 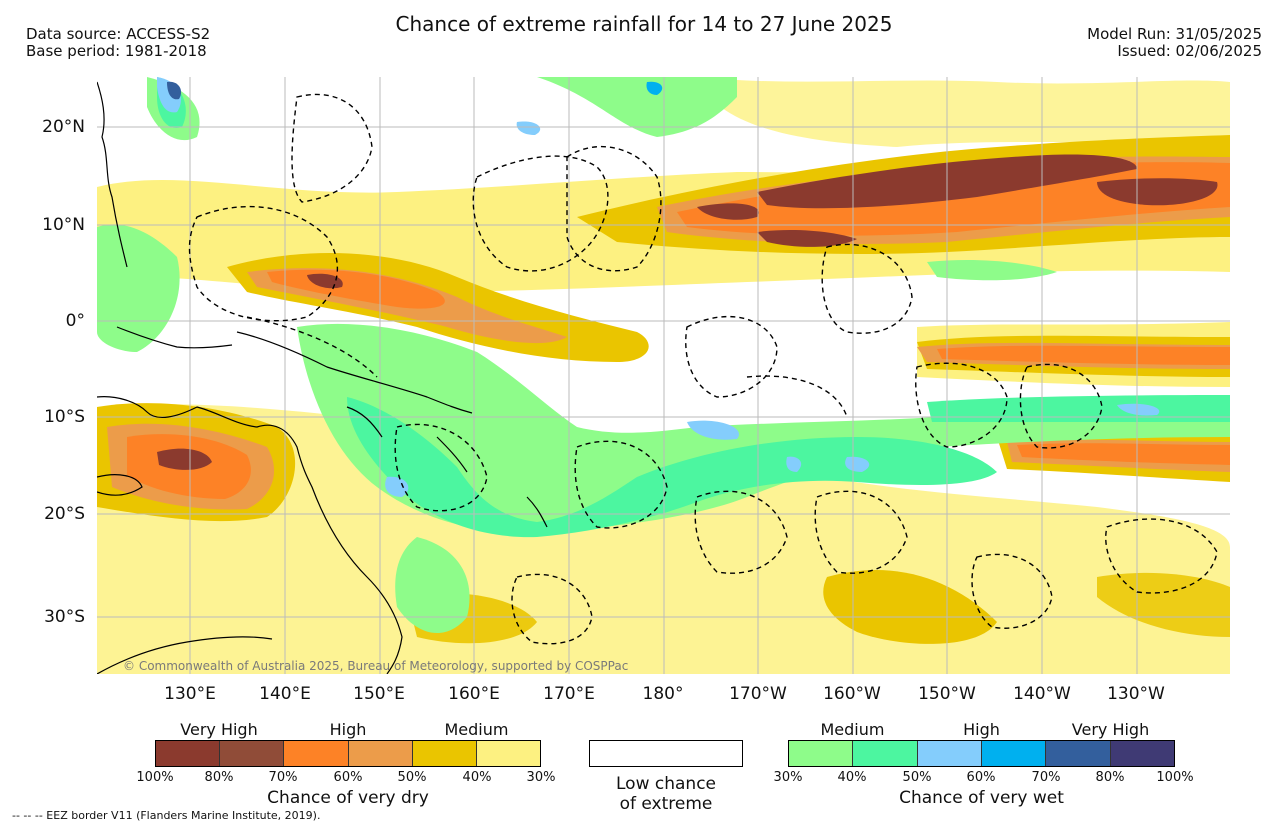 What do you see at coordinates (116, 51) in the screenshot?
I see `base-period-text: Base period: 1981-2018` at bounding box center [116, 51].